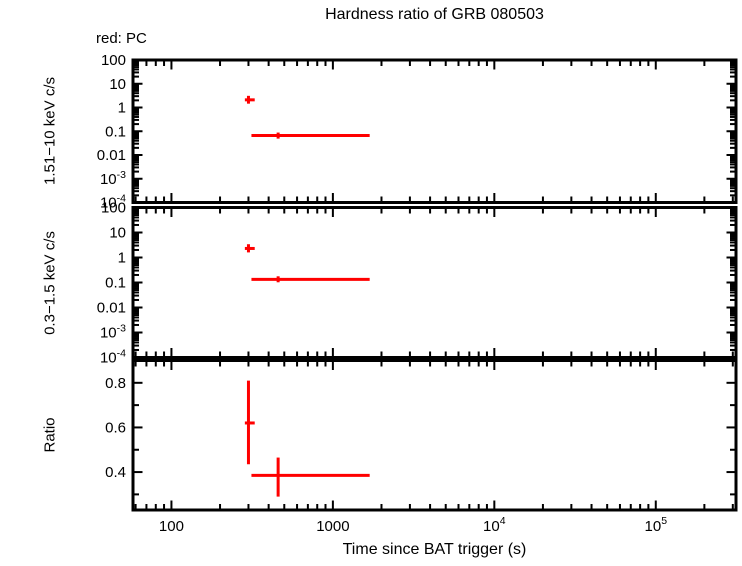 Image resolution: width=742 pixels, height=566 pixels. What do you see at coordinates (50, 131) in the screenshot?
I see `y-axis-label-hard-band: 1.51−10 keV c/s` at bounding box center [50, 131].